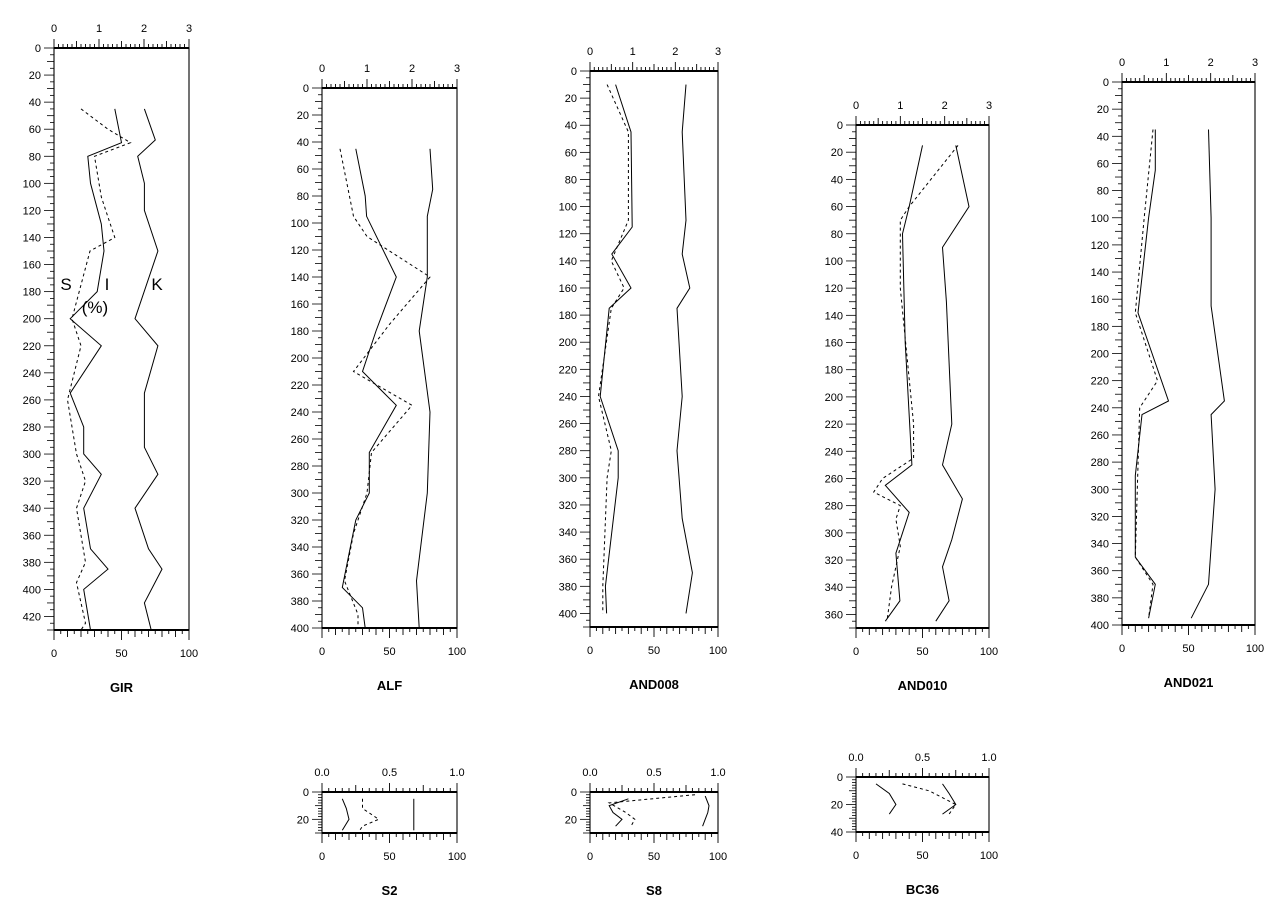 The height and width of the screenshot is (909, 1270). What do you see at coordinates (157, 284) in the screenshot?
I see `curve-annotation: K` at bounding box center [157, 284].